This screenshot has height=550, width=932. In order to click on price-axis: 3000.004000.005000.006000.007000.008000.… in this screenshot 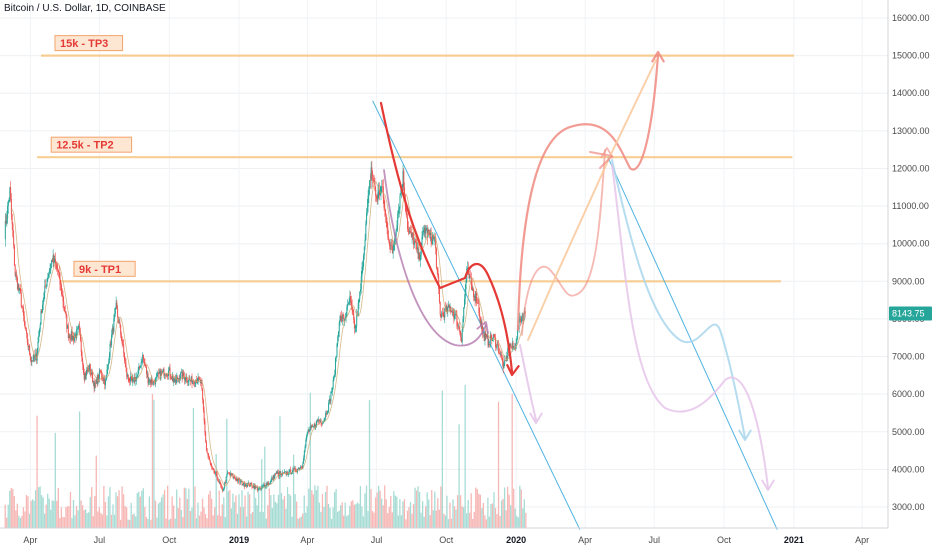, I will do `click(909, 275)`.